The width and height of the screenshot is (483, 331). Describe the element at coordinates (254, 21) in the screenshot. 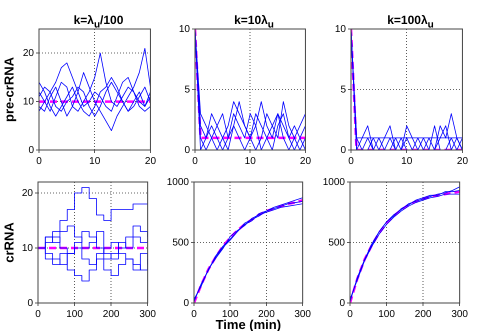

I see `chart-title: k=10λ$_{u}$` at that location.